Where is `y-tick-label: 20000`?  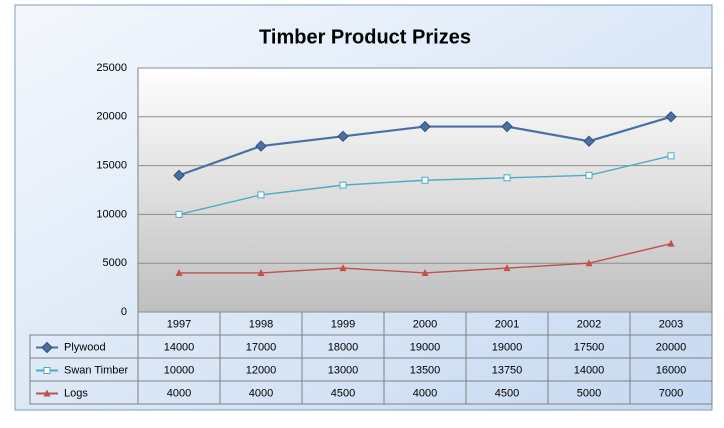
y-tick-label: 20000 is located at coordinates (111, 117).